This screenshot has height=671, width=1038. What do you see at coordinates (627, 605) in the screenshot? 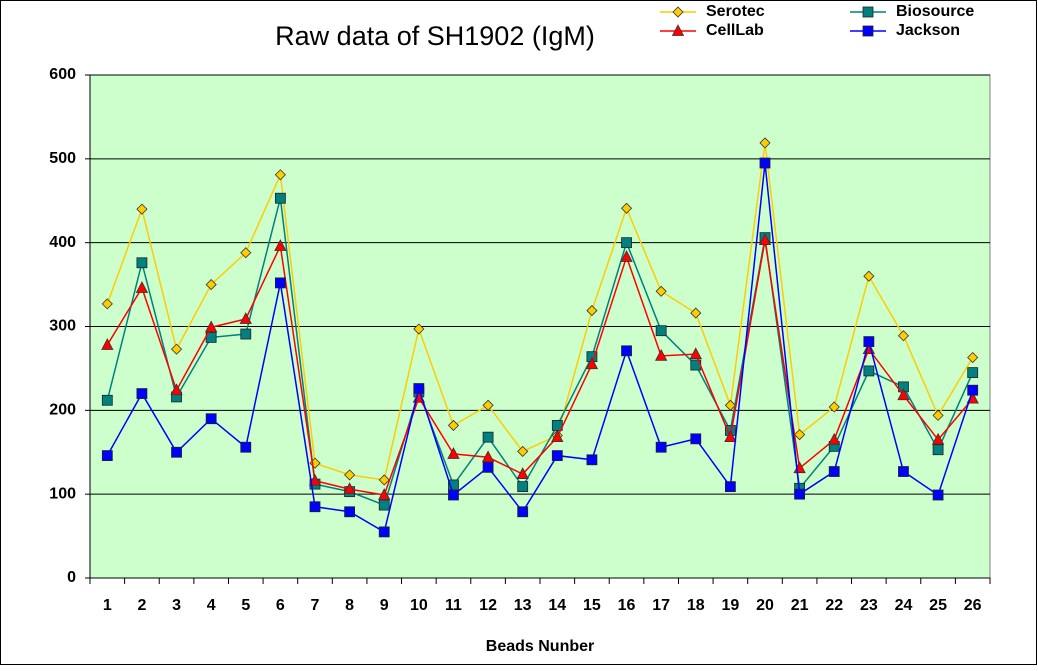
I see `x-tick-label: 16` at bounding box center [627, 605].